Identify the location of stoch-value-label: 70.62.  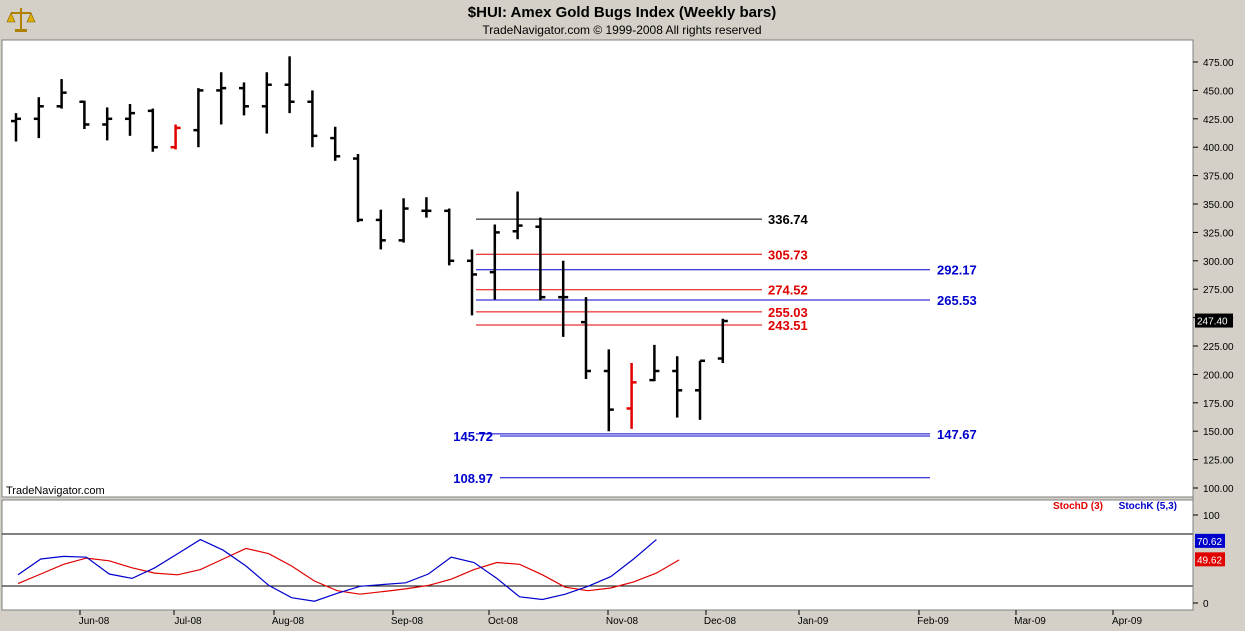
(1209, 542).